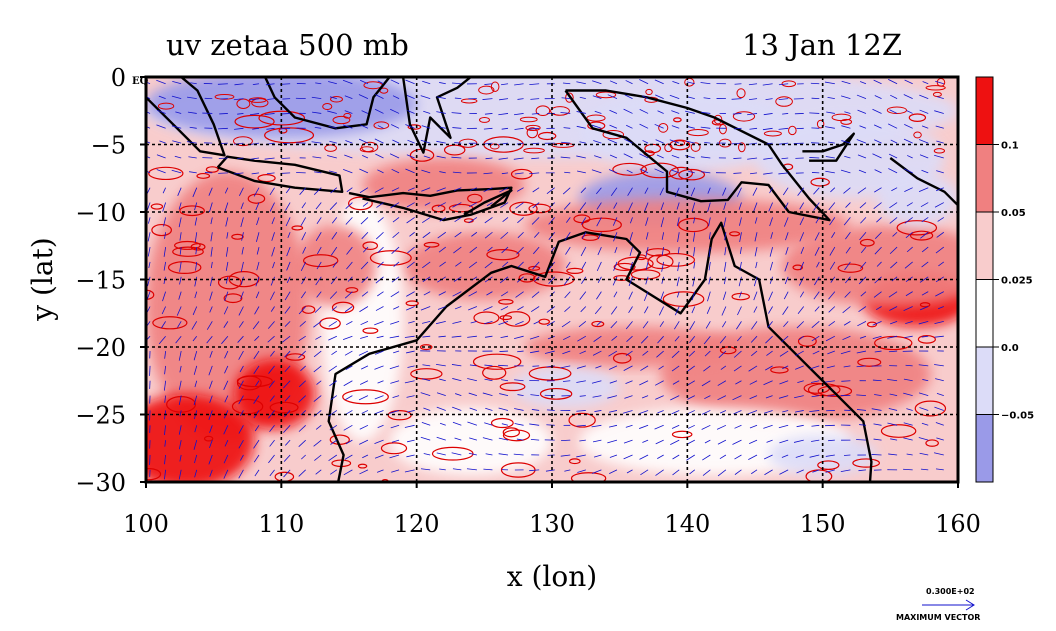 The width and height of the screenshot is (1056, 631). I want to click on y-tick-label: −15, so click(100, 281).